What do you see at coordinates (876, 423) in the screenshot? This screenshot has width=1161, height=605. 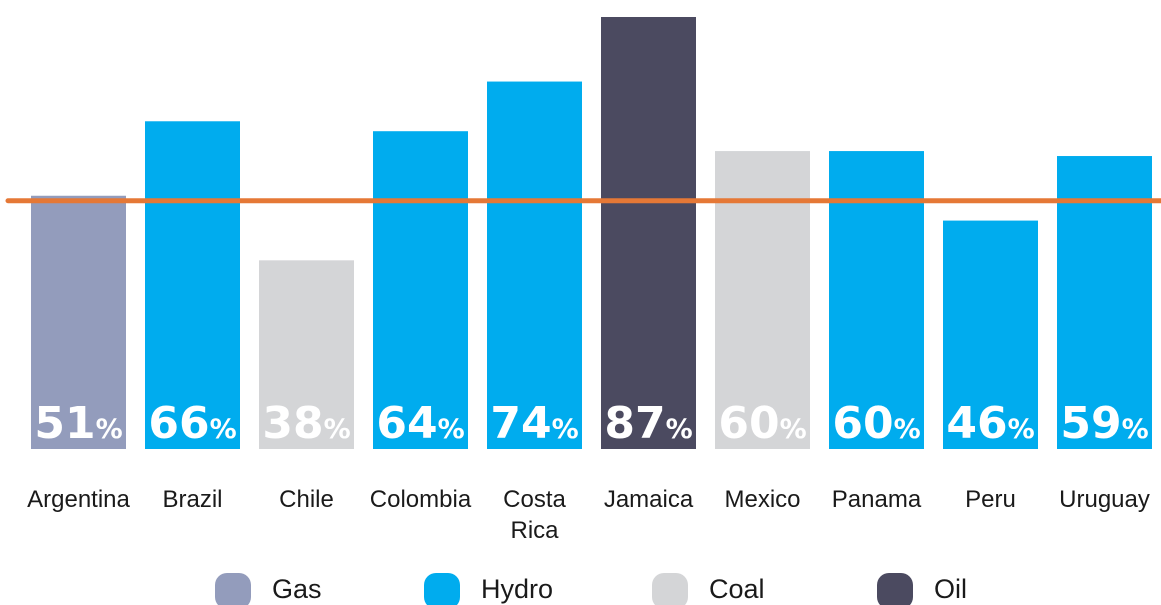 I see `value-label-panama: 60%` at bounding box center [876, 423].